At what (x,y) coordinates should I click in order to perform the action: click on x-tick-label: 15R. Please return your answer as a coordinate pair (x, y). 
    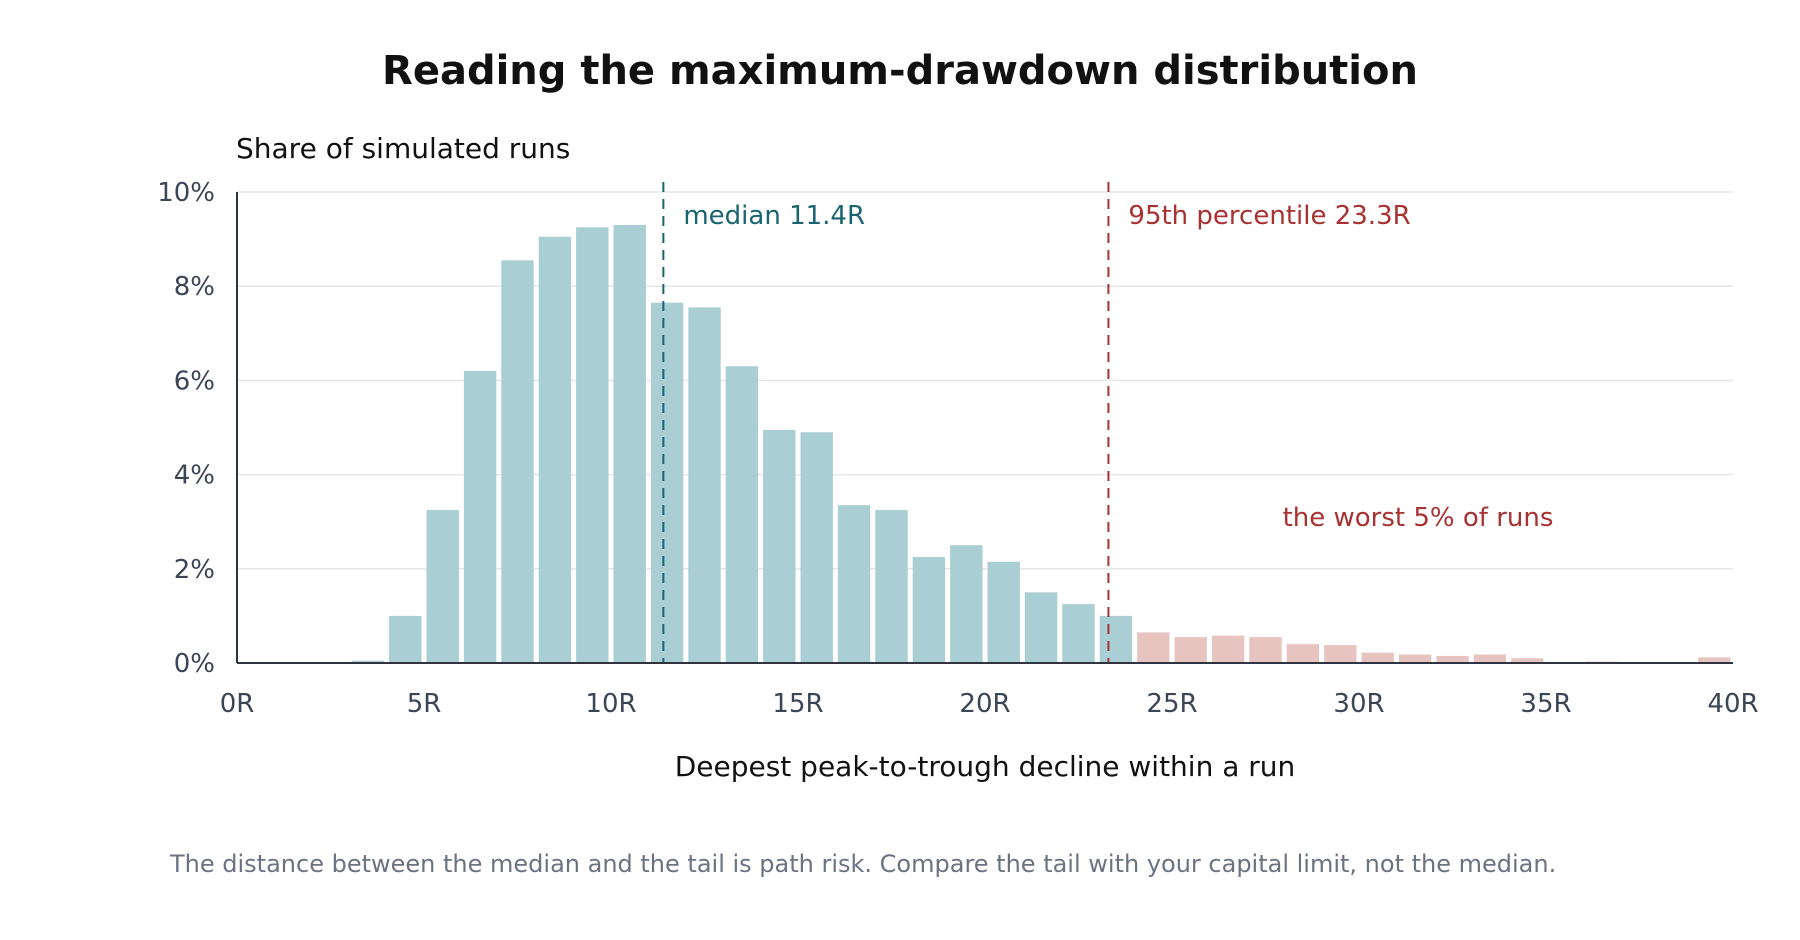
    Looking at the image, I should click on (797, 704).